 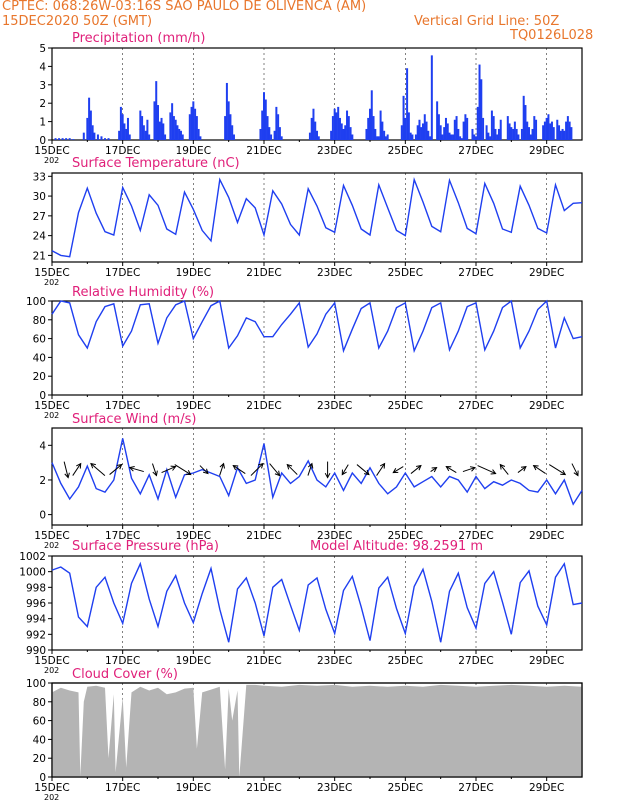 I want to click on y-tick-label: 27, so click(x=39, y=217).